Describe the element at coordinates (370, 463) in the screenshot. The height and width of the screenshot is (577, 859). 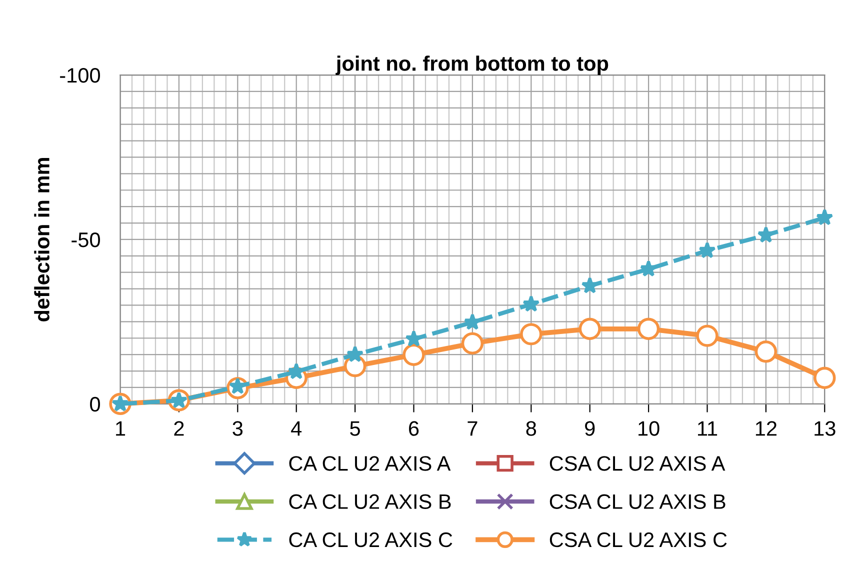
I see `legend-label: CA CL U2 AXIS A` at that location.